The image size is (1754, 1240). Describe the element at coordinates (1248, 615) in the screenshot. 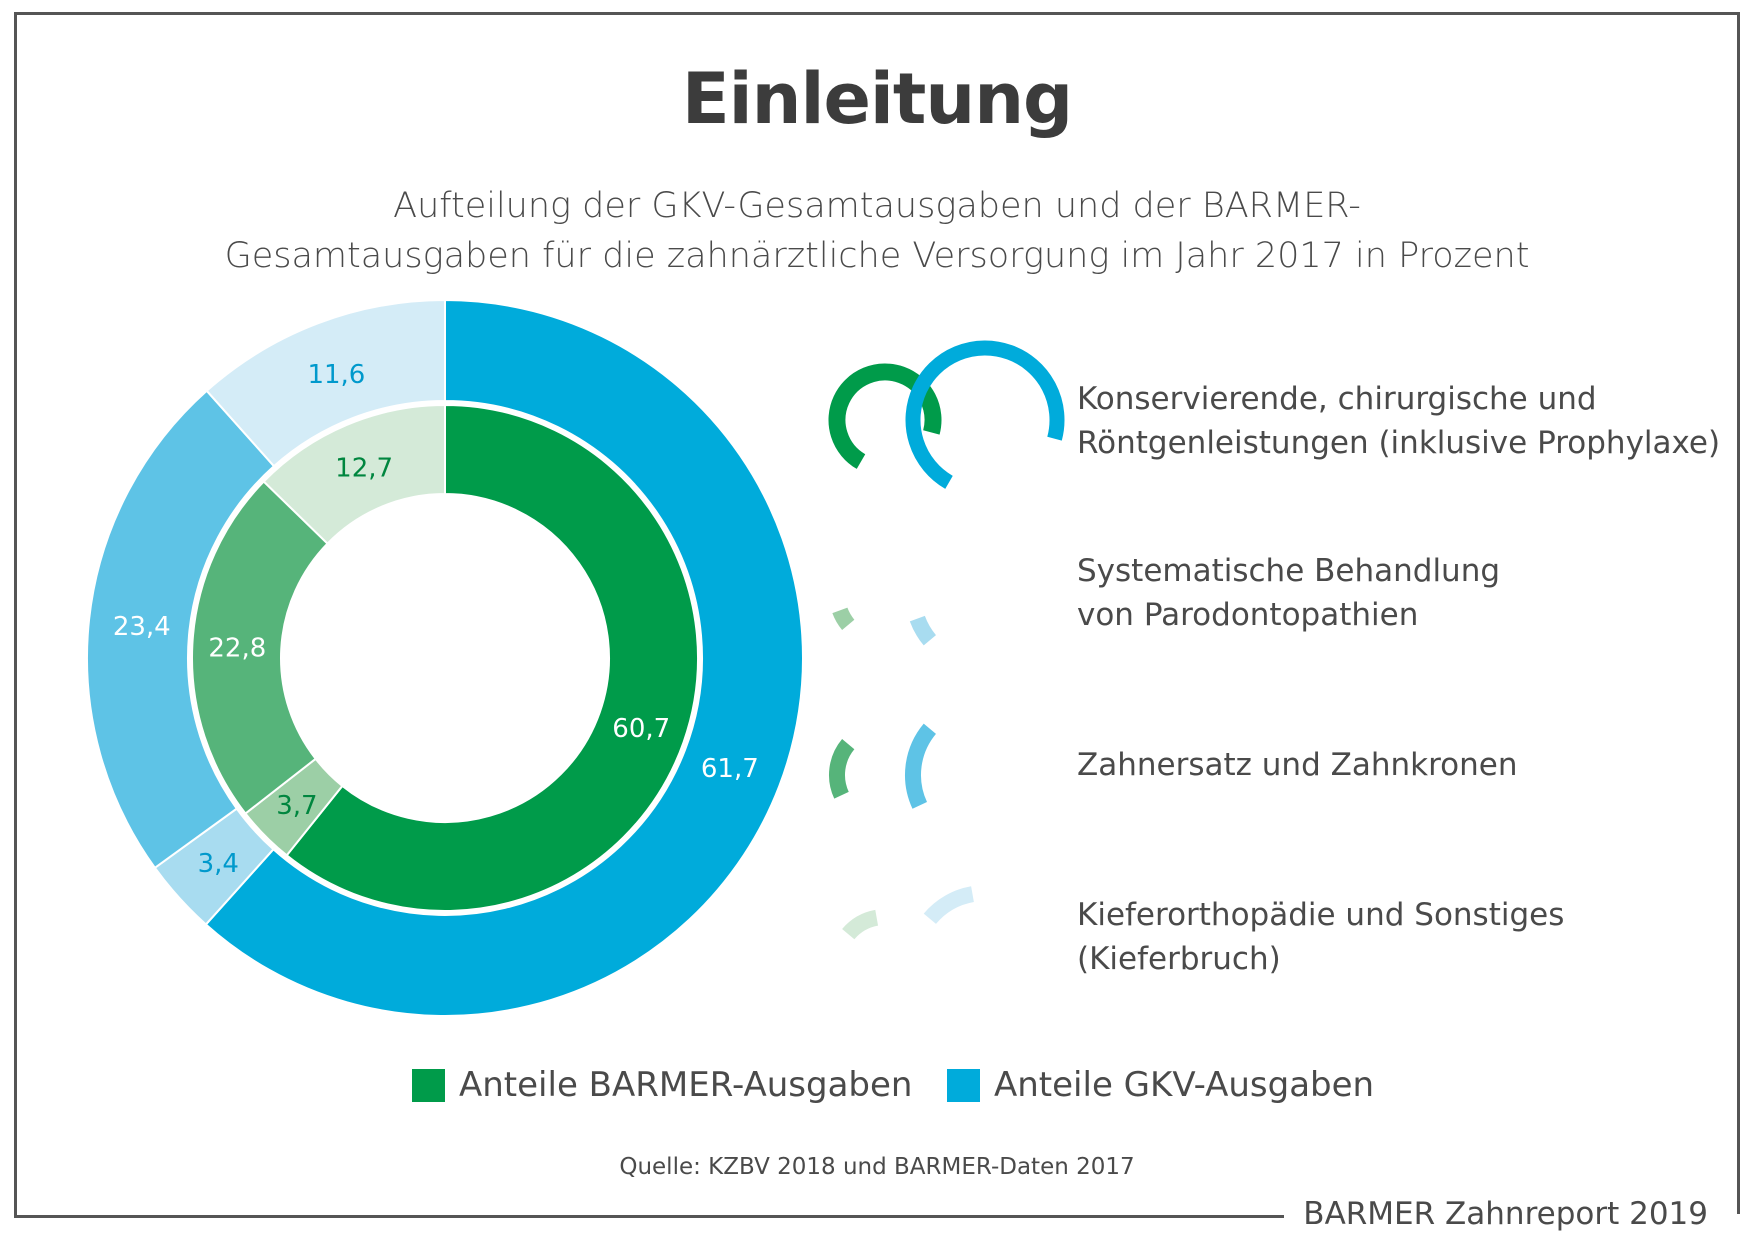

I see `legend-category-2-line2: von Parodontopathien` at that location.